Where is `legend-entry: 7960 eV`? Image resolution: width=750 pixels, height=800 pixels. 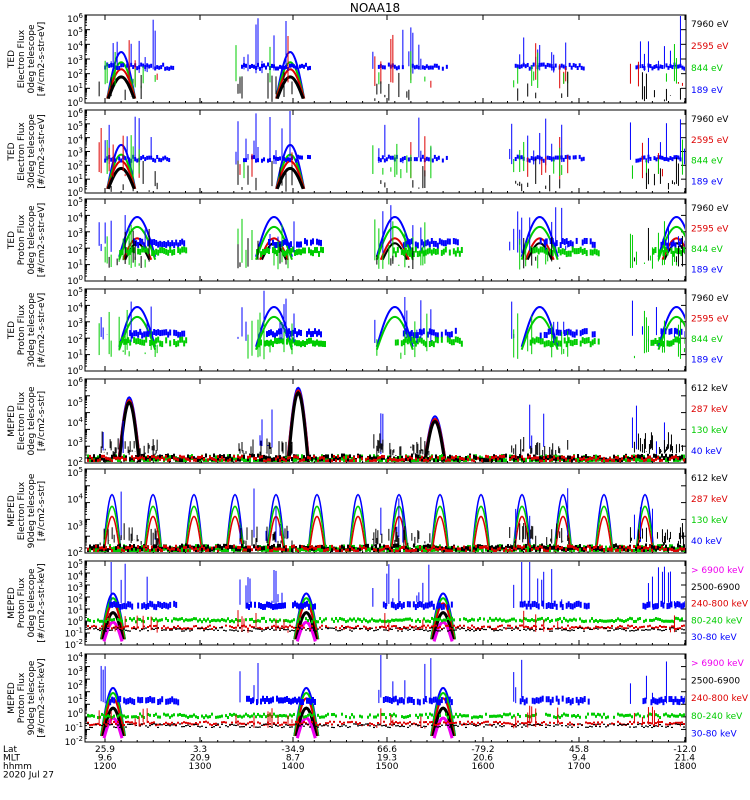 legend-entry: 7960 eV is located at coordinates (710, 299).